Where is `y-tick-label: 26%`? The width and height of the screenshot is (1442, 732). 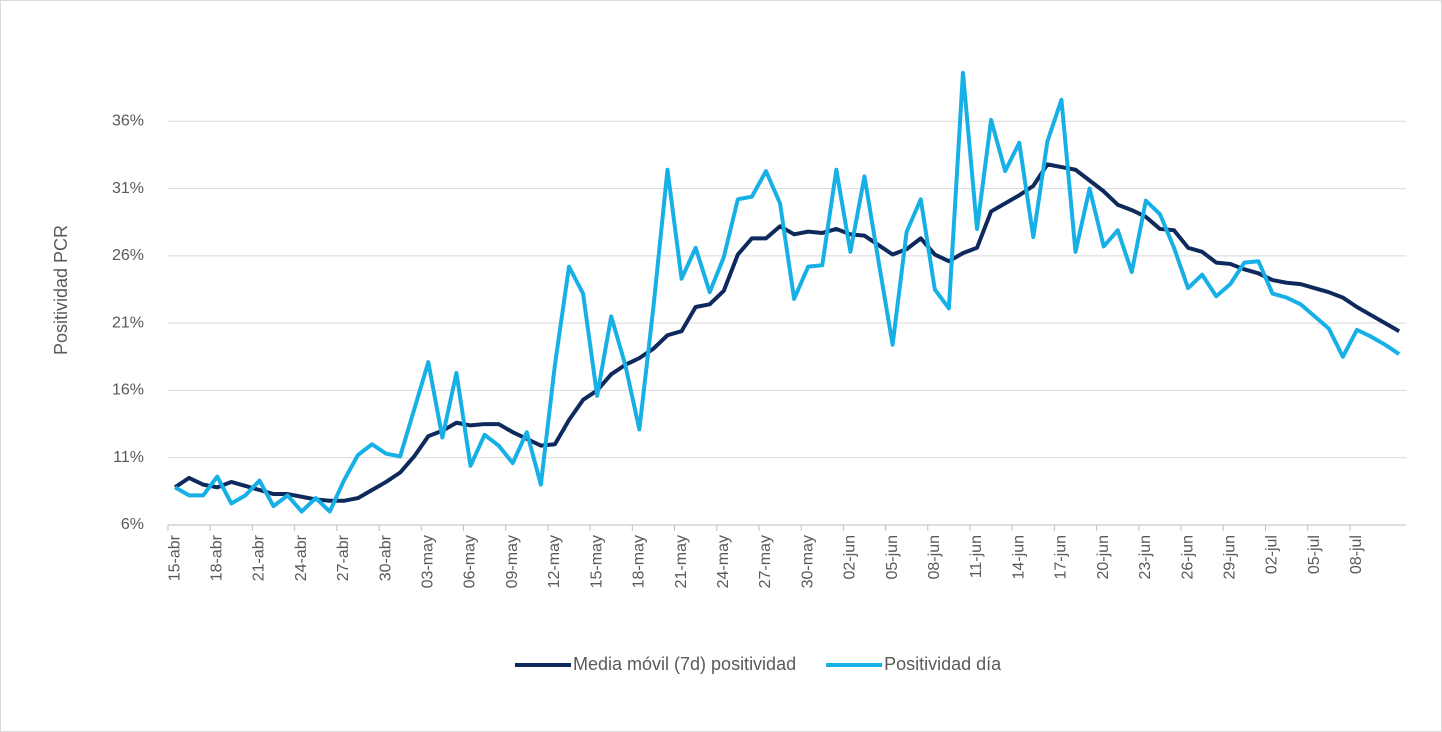 y-tick-label: 26% is located at coordinates (128, 255).